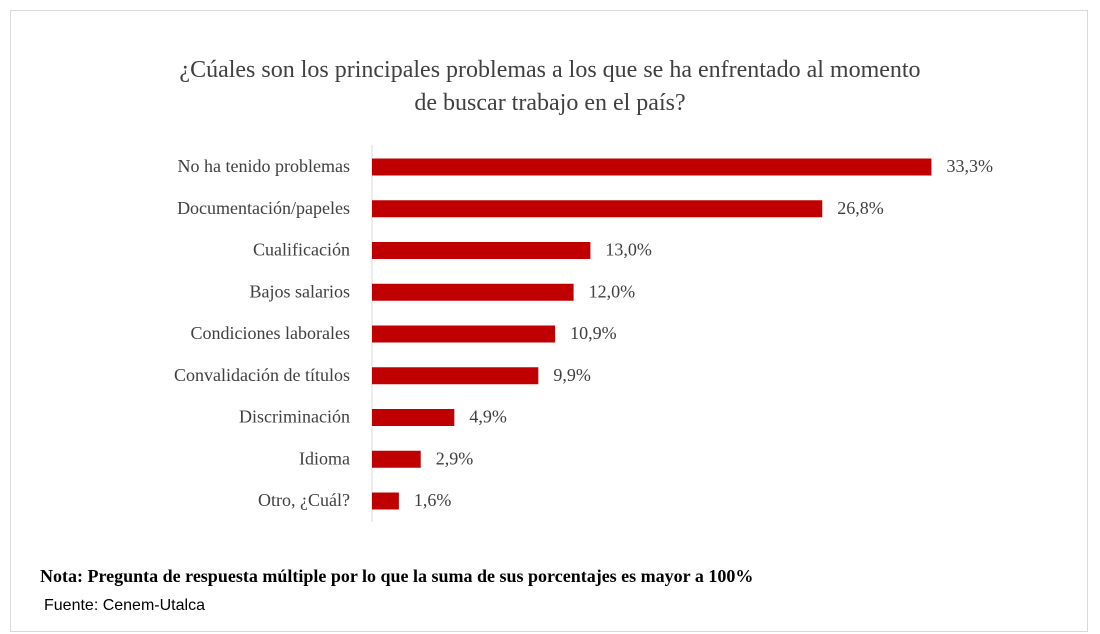  What do you see at coordinates (301, 250) in the screenshot?
I see `category-label: Cualificación` at bounding box center [301, 250].